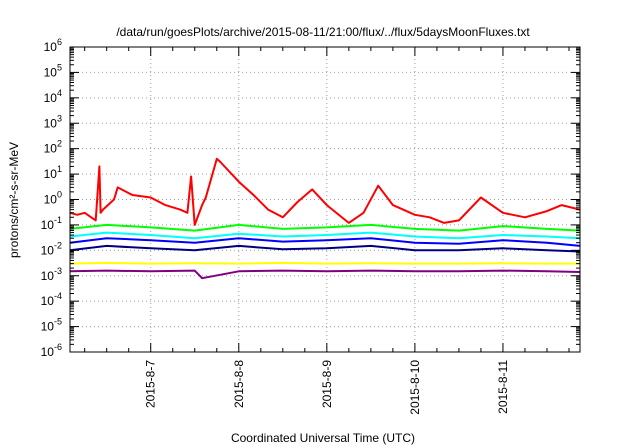  Describe the element at coordinates (323, 438) in the screenshot. I see `x-axis-label: Coordinated Universal Time (UTC)` at that location.